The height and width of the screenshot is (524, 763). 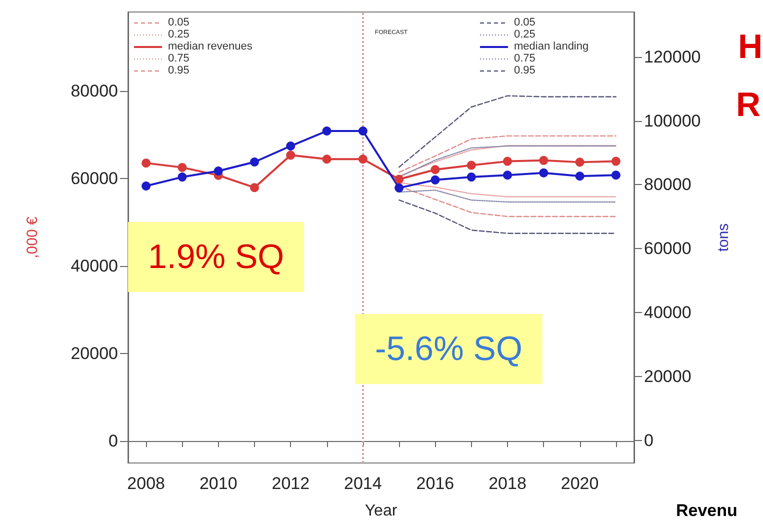 I want to click on x-tick-label: 2008, so click(x=146, y=483).